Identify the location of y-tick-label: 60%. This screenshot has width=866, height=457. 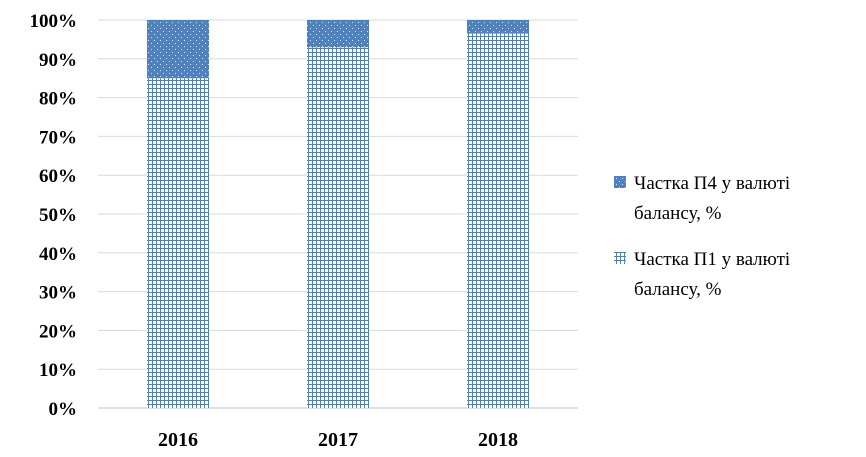
(58, 176).